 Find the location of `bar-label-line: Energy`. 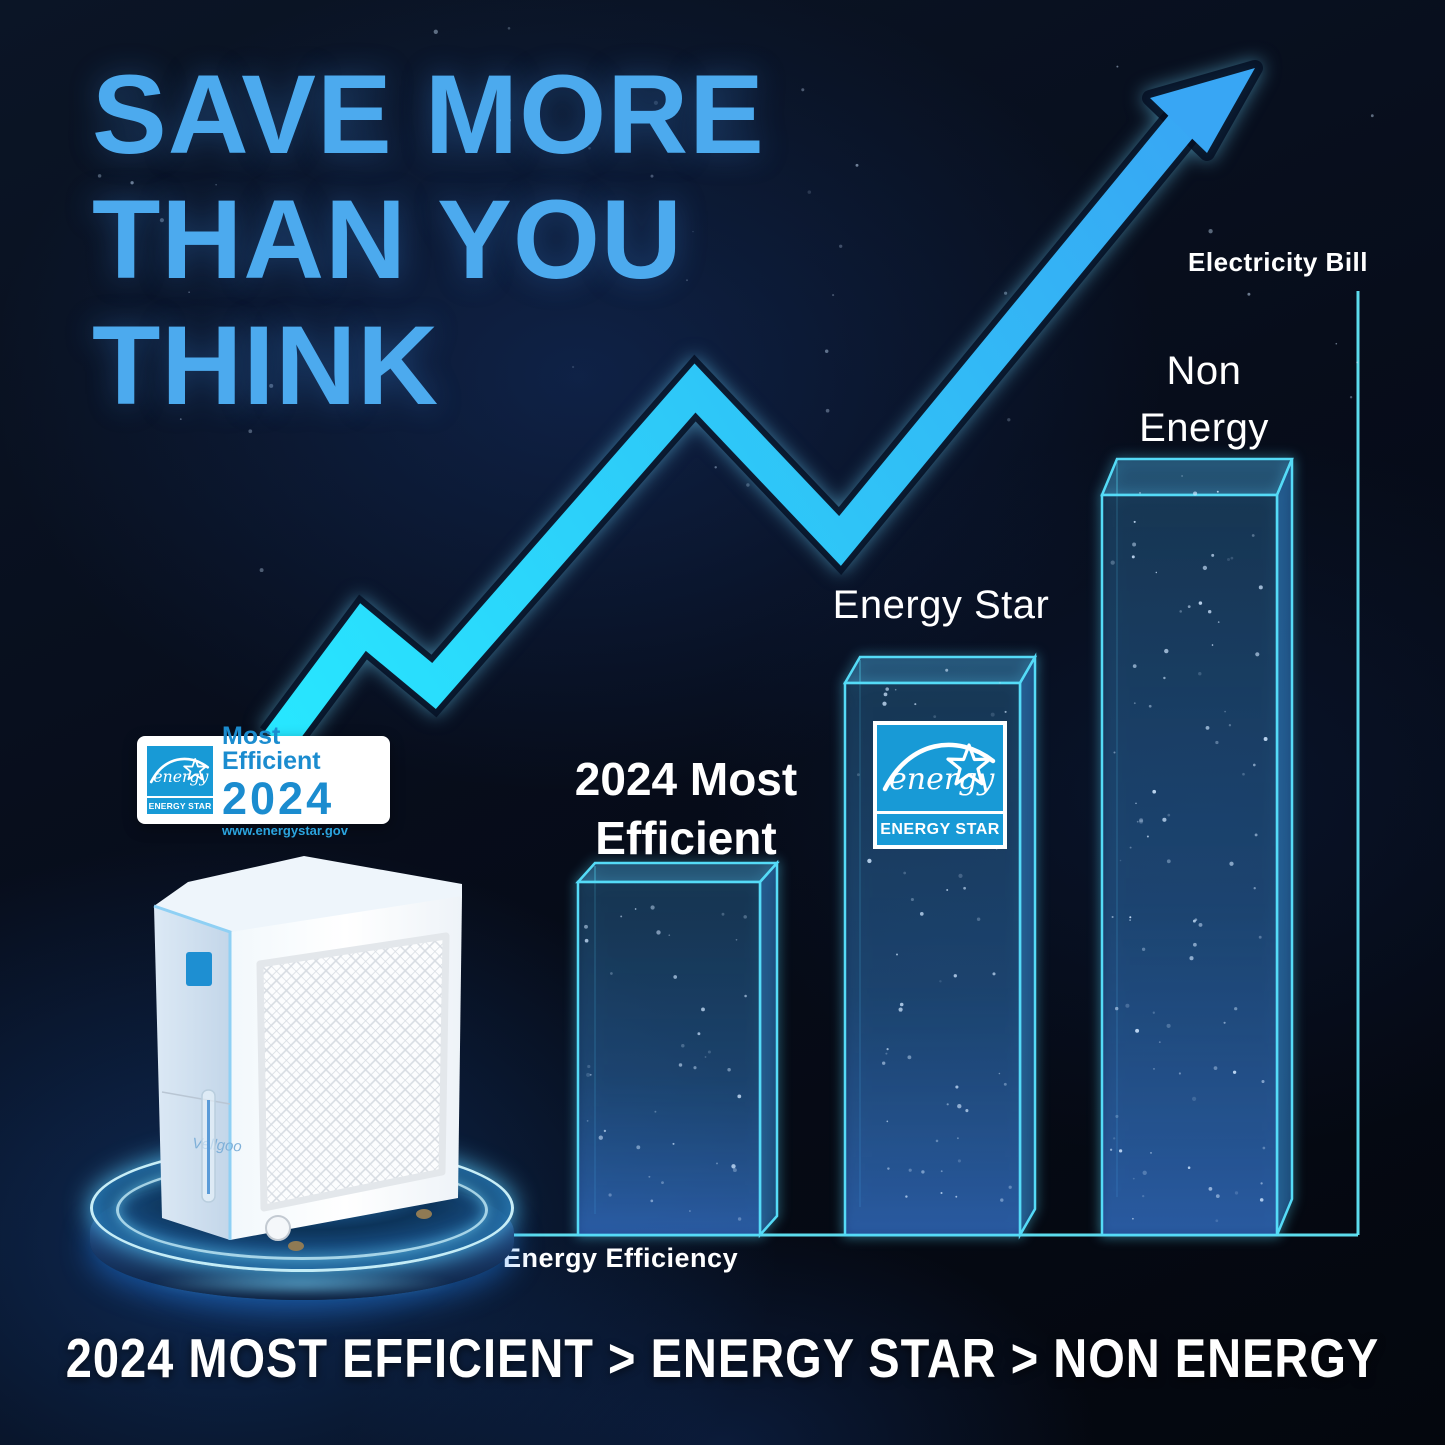

bar-label-line: Energy is located at coordinates (1204, 427).